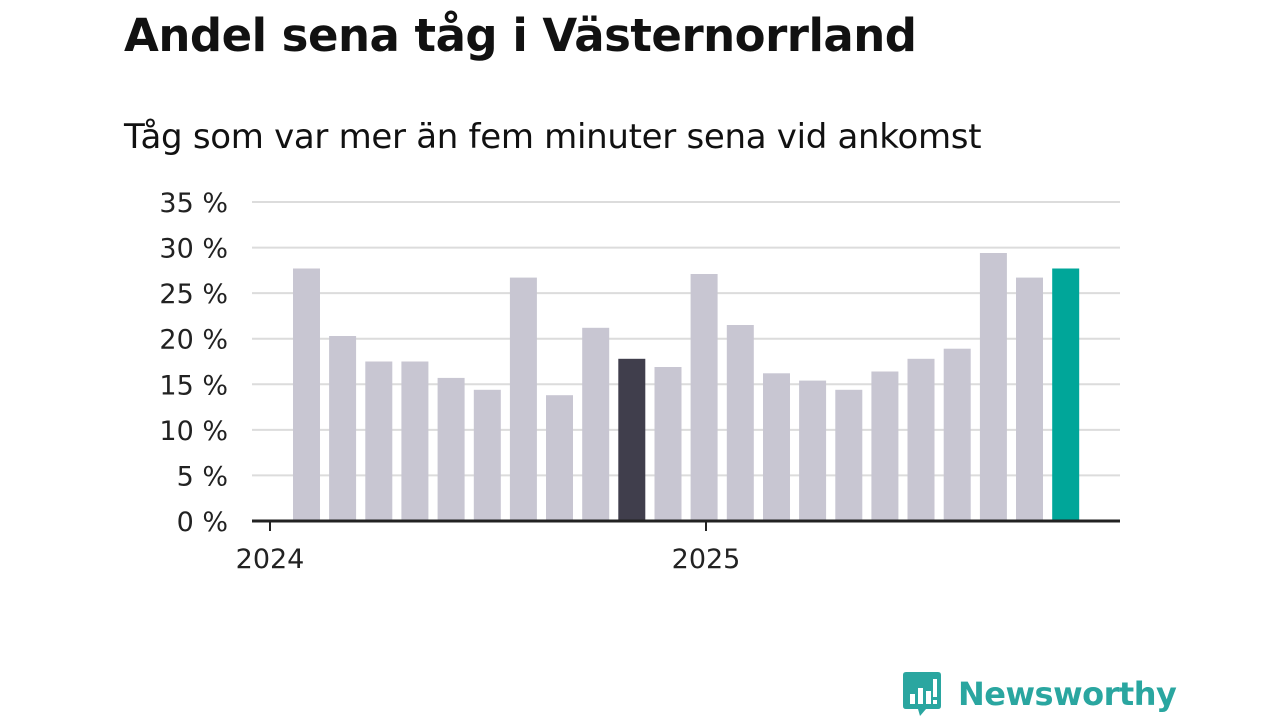 Image resolution: width=1280 pixels, height=720 pixels. What do you see at coordinates (686, 525) in the screenshot?
I see `x-axis` at bounding box center [686, 525].